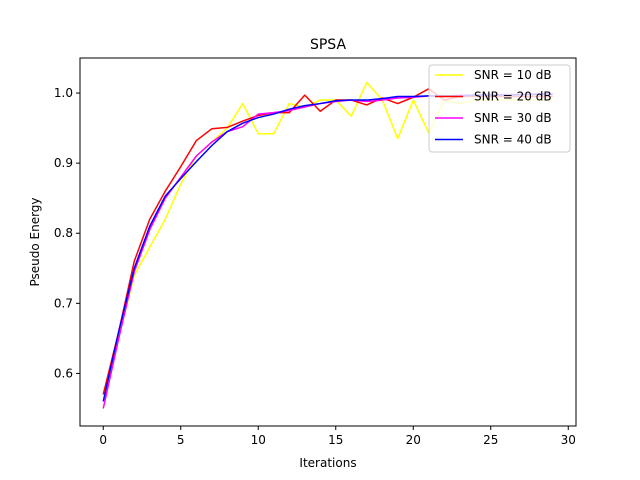 The height and width of the screenshot is (480, 640). I want to click on x-axis-ticks: 0 5 10 15 20 25 30, so click(337, 436).